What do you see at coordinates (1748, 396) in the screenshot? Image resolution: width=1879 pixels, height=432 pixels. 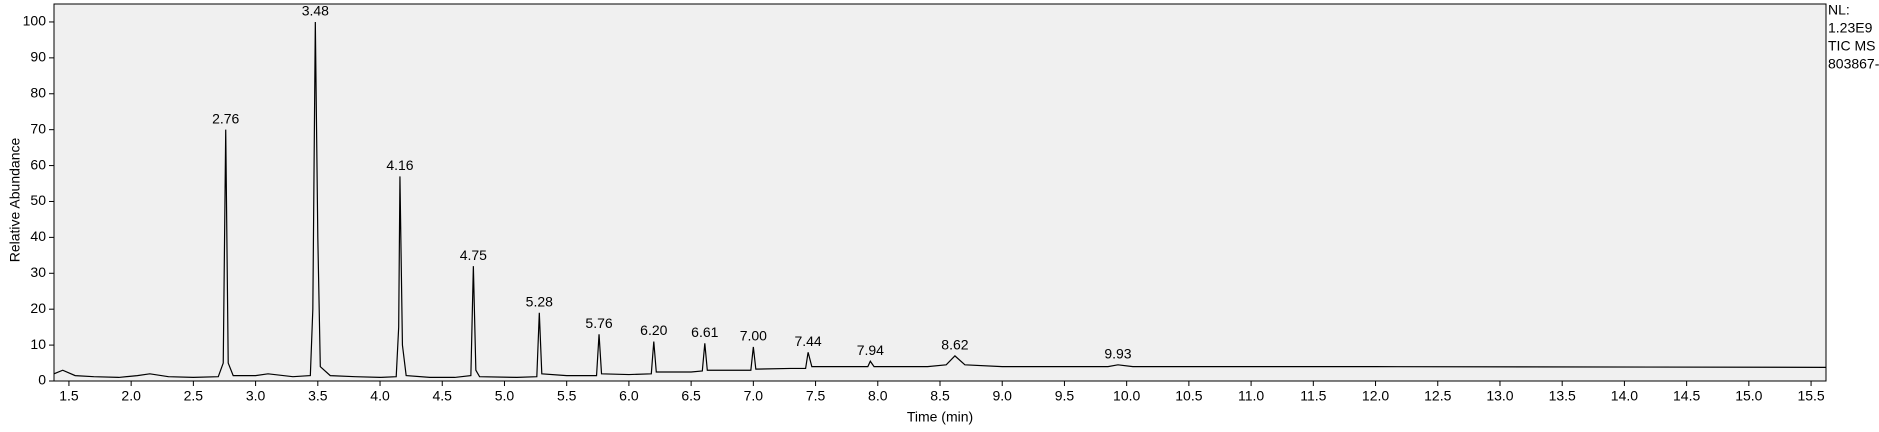 I see `x-tick-label: 15.0` at bounding box center [1748, 396].